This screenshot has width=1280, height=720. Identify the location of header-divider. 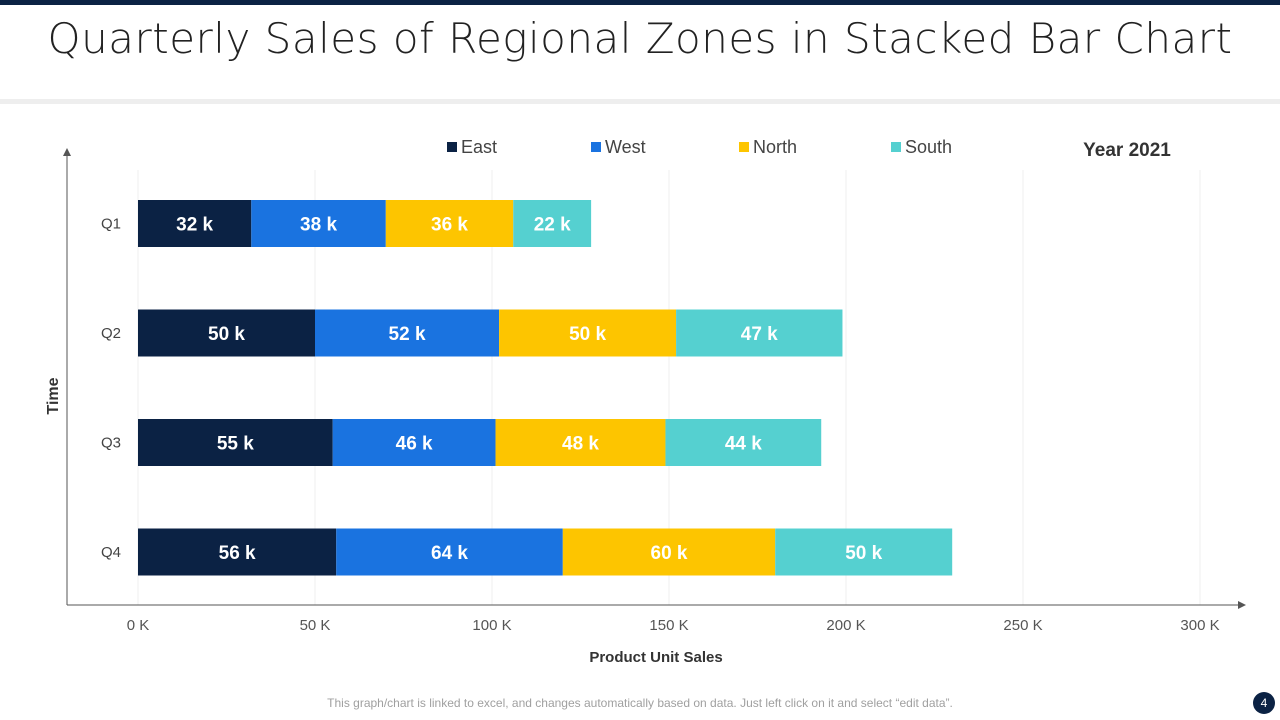
(640, 101).